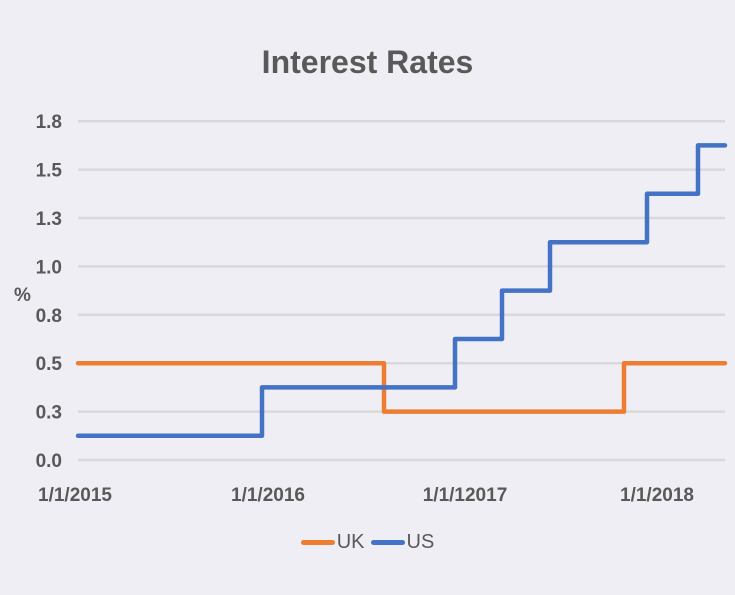 The height and width of the screenshot is (595, 735). I want to click on y-tick-label: 1.5, so click(49, 171).